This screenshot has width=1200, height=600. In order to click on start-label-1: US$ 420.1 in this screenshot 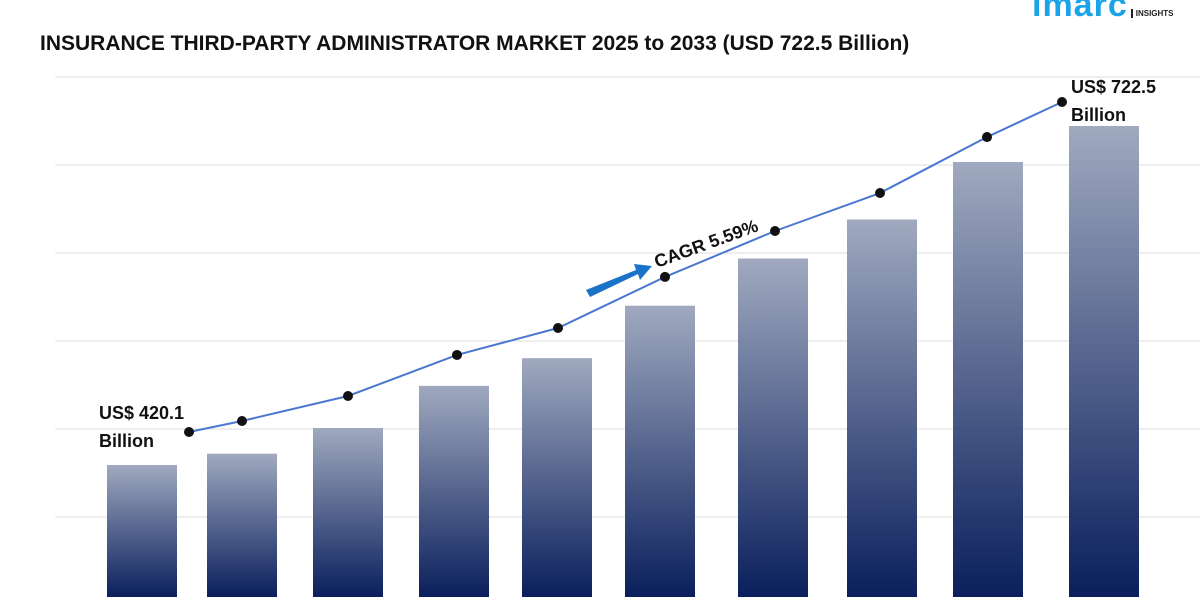, I will do `click(141, 413)`.